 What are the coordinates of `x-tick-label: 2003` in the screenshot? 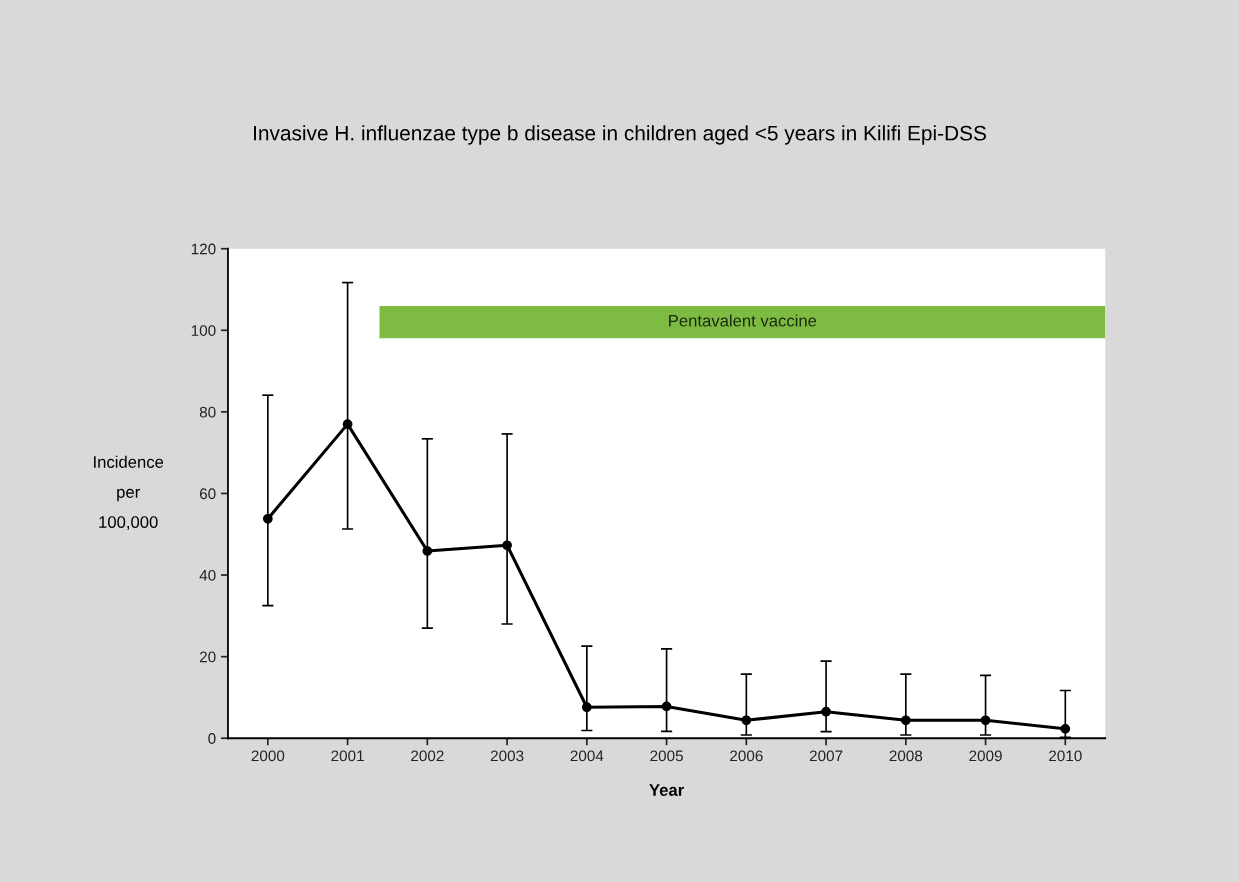 It's located at (507, 756).